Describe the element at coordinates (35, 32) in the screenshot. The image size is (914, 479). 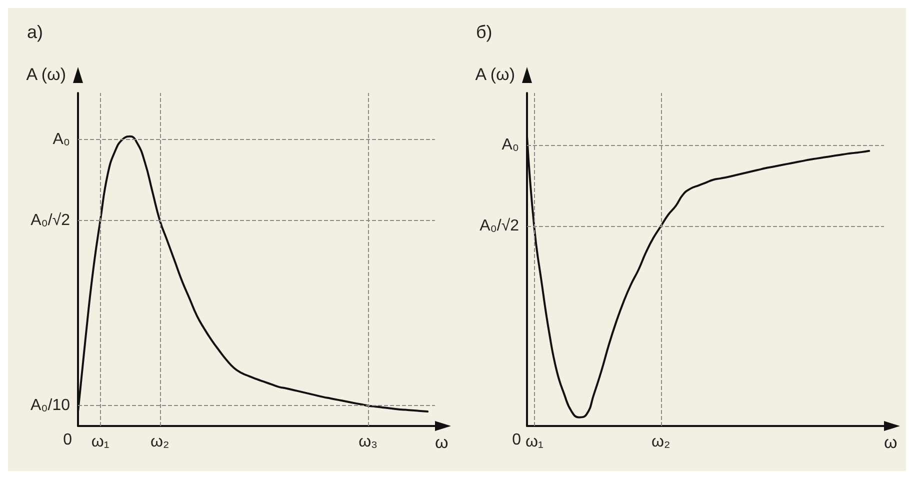
I see `chart-title: а)` at that location.